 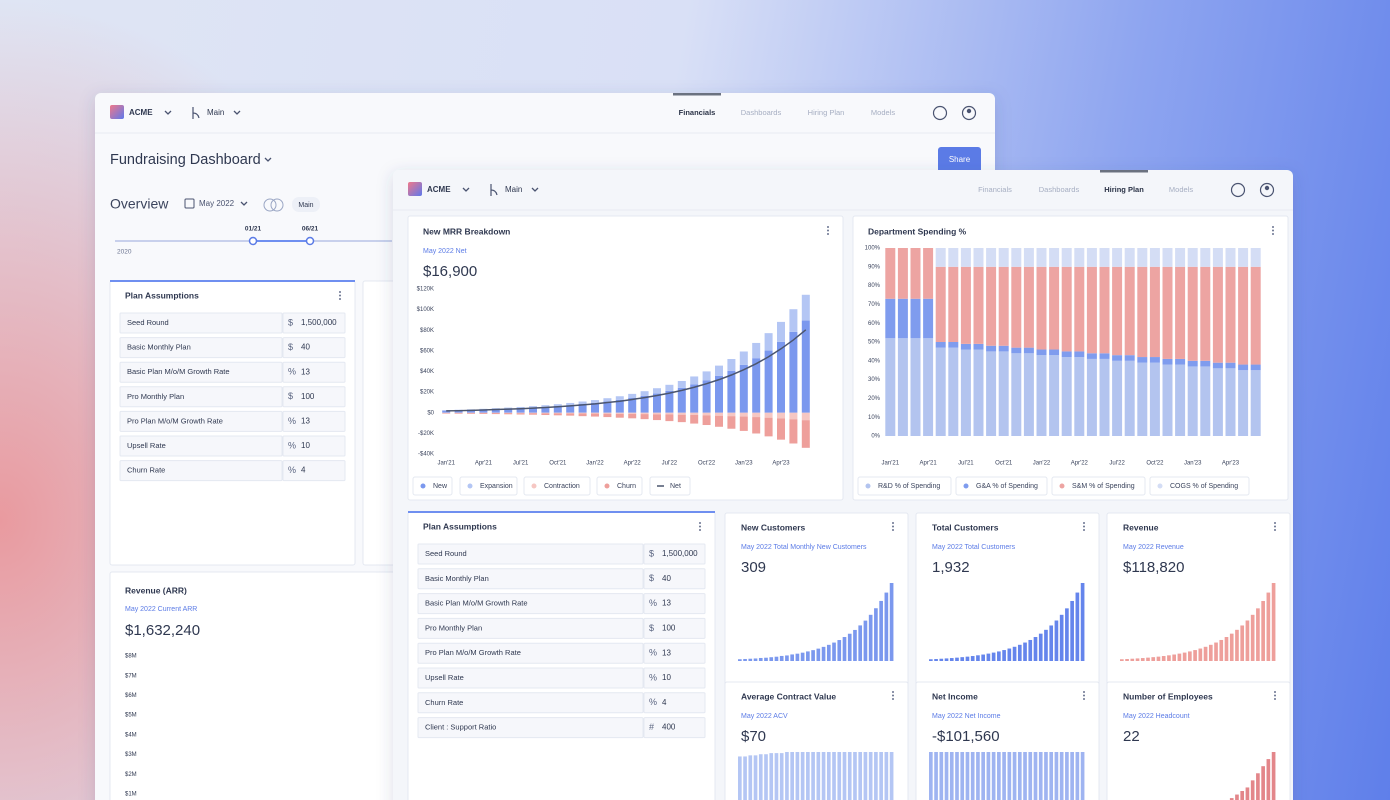 I want to click on chevron, so click(x=237, y=112).